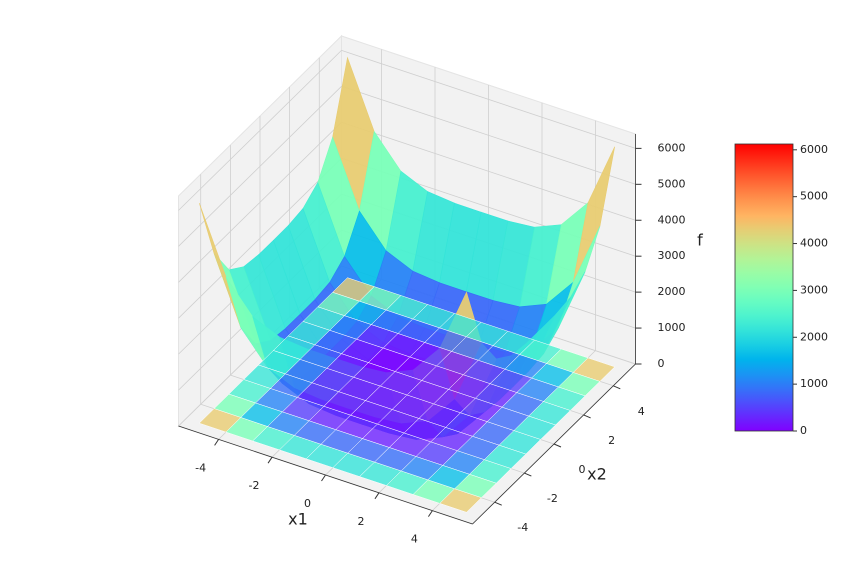 The height and width of the screenshot is (576, 864). What do you see at coordinates (672, 219) in the screenshot?
I see `z-tick-label: 4000` at bounding box center [672, 219].